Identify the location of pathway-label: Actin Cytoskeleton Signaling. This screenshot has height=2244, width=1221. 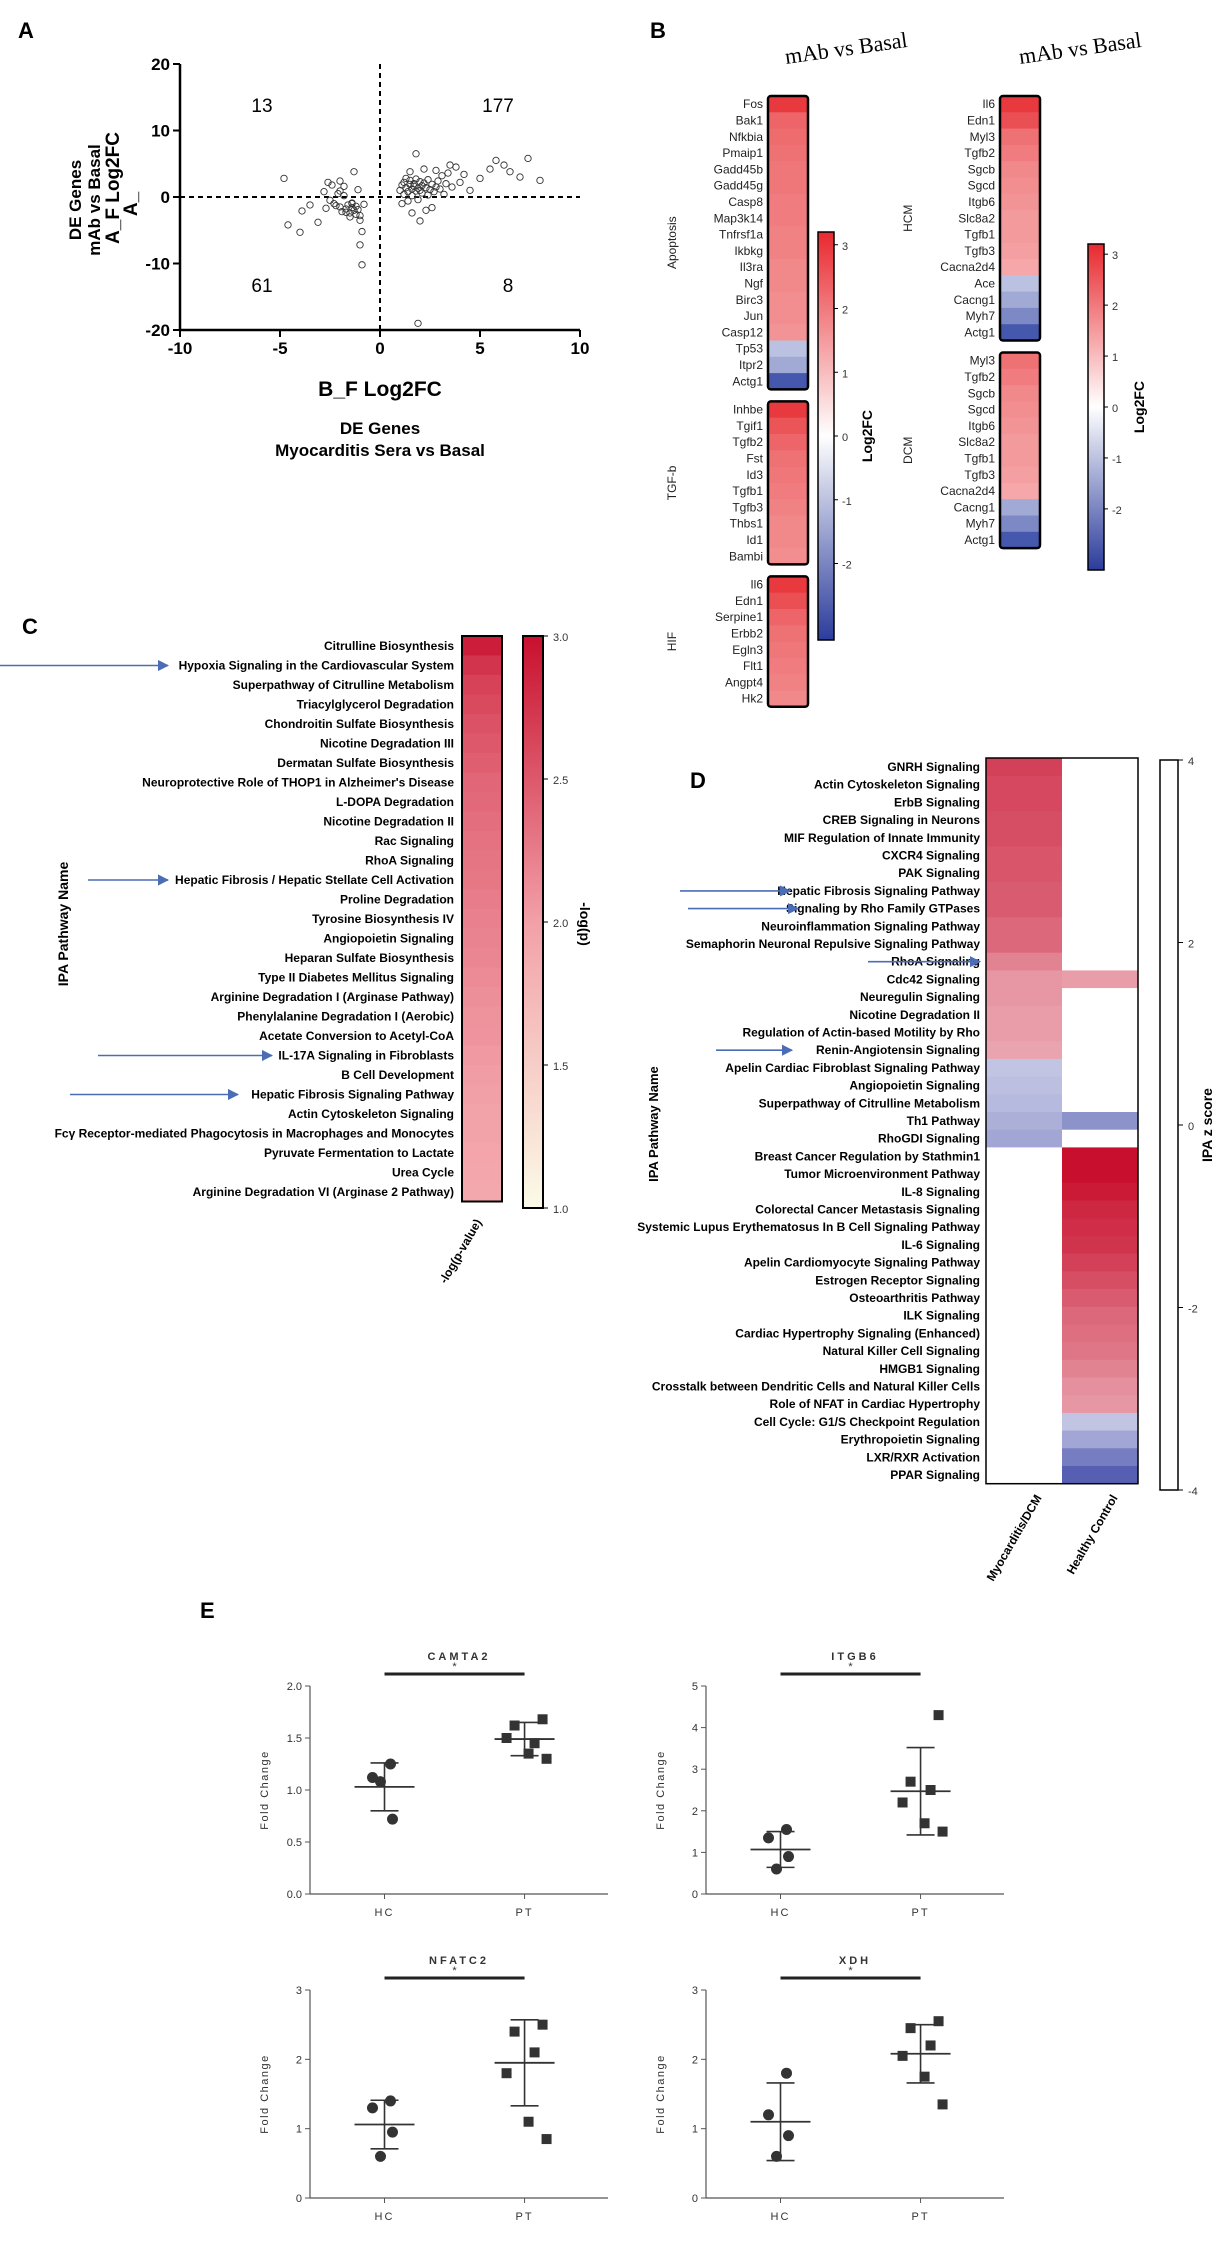
(371, 1114).